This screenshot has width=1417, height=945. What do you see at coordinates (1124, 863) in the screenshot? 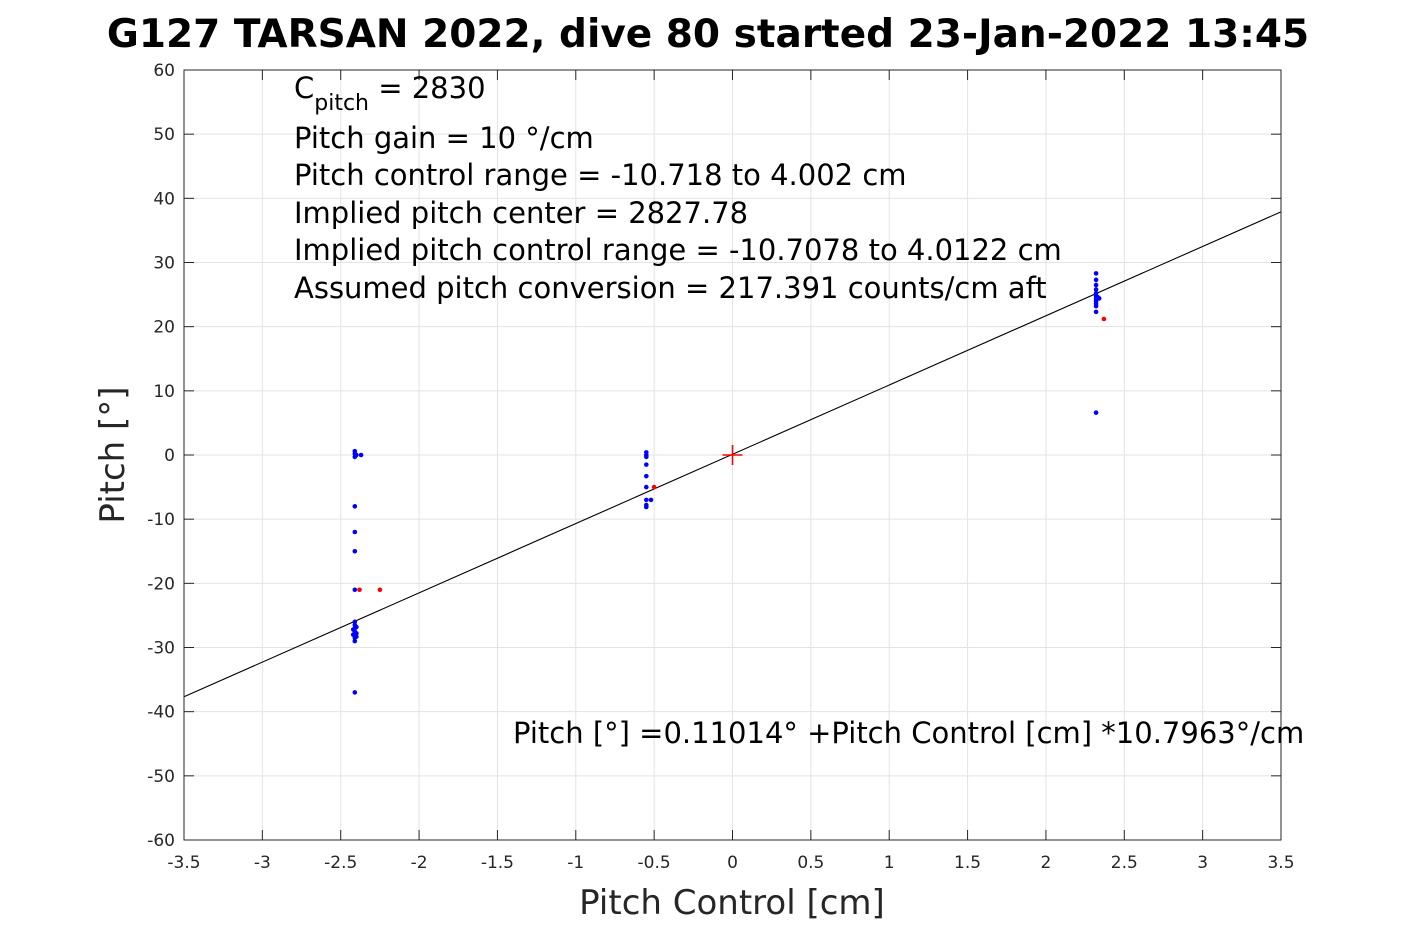
I see `x-tick-label: 2.5` at bounding box center [1124, 863].